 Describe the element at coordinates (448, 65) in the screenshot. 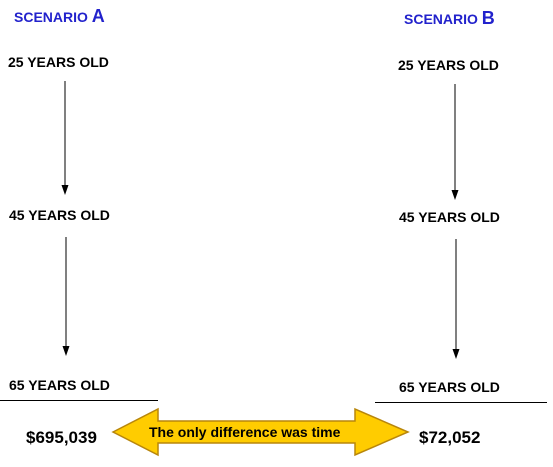

I see `scenario-b-age-25: 25 YEARS OLD` at that location.